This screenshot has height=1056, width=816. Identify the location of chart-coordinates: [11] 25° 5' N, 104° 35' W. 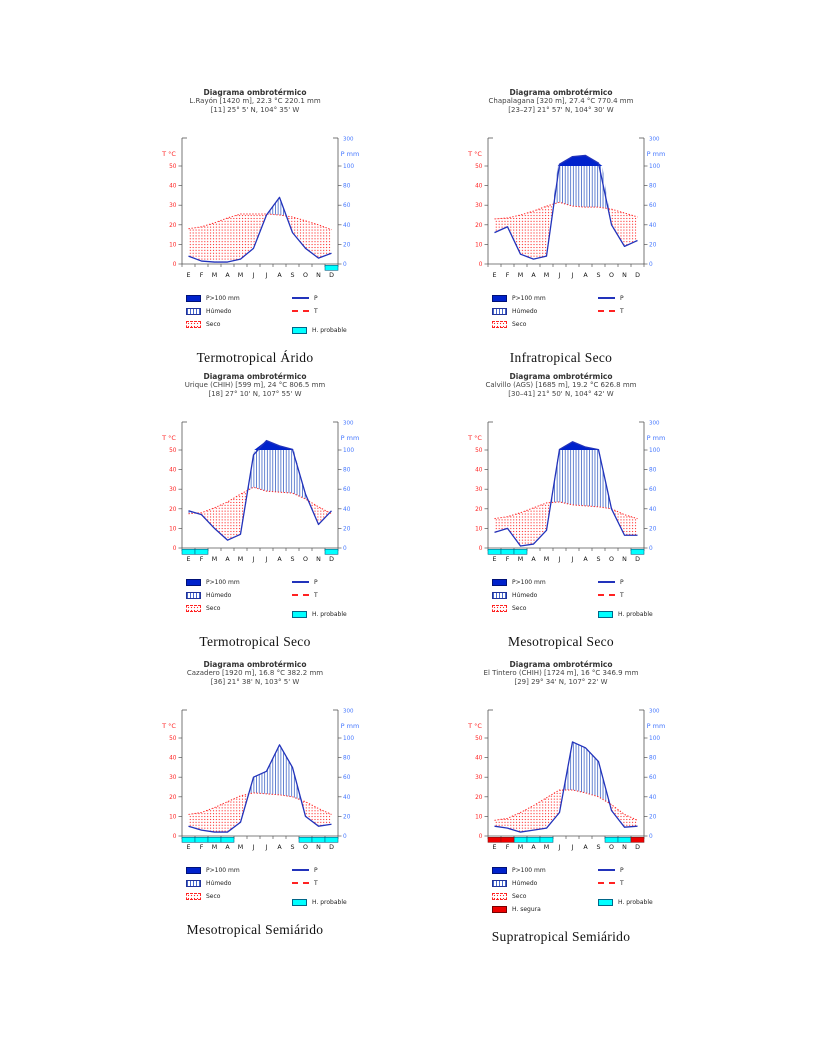
(255, 110).